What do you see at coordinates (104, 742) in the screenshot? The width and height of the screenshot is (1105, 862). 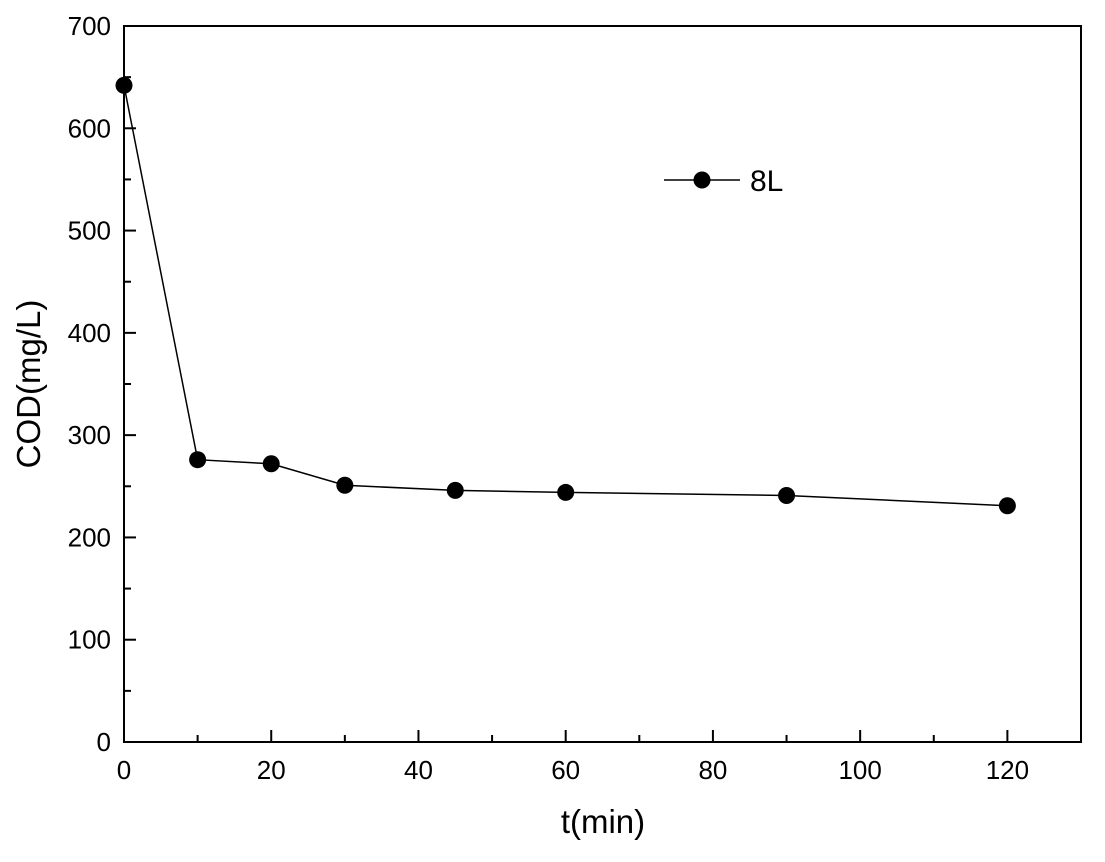 I see `y-tick-label: 0` at bounding box center [104, 742].